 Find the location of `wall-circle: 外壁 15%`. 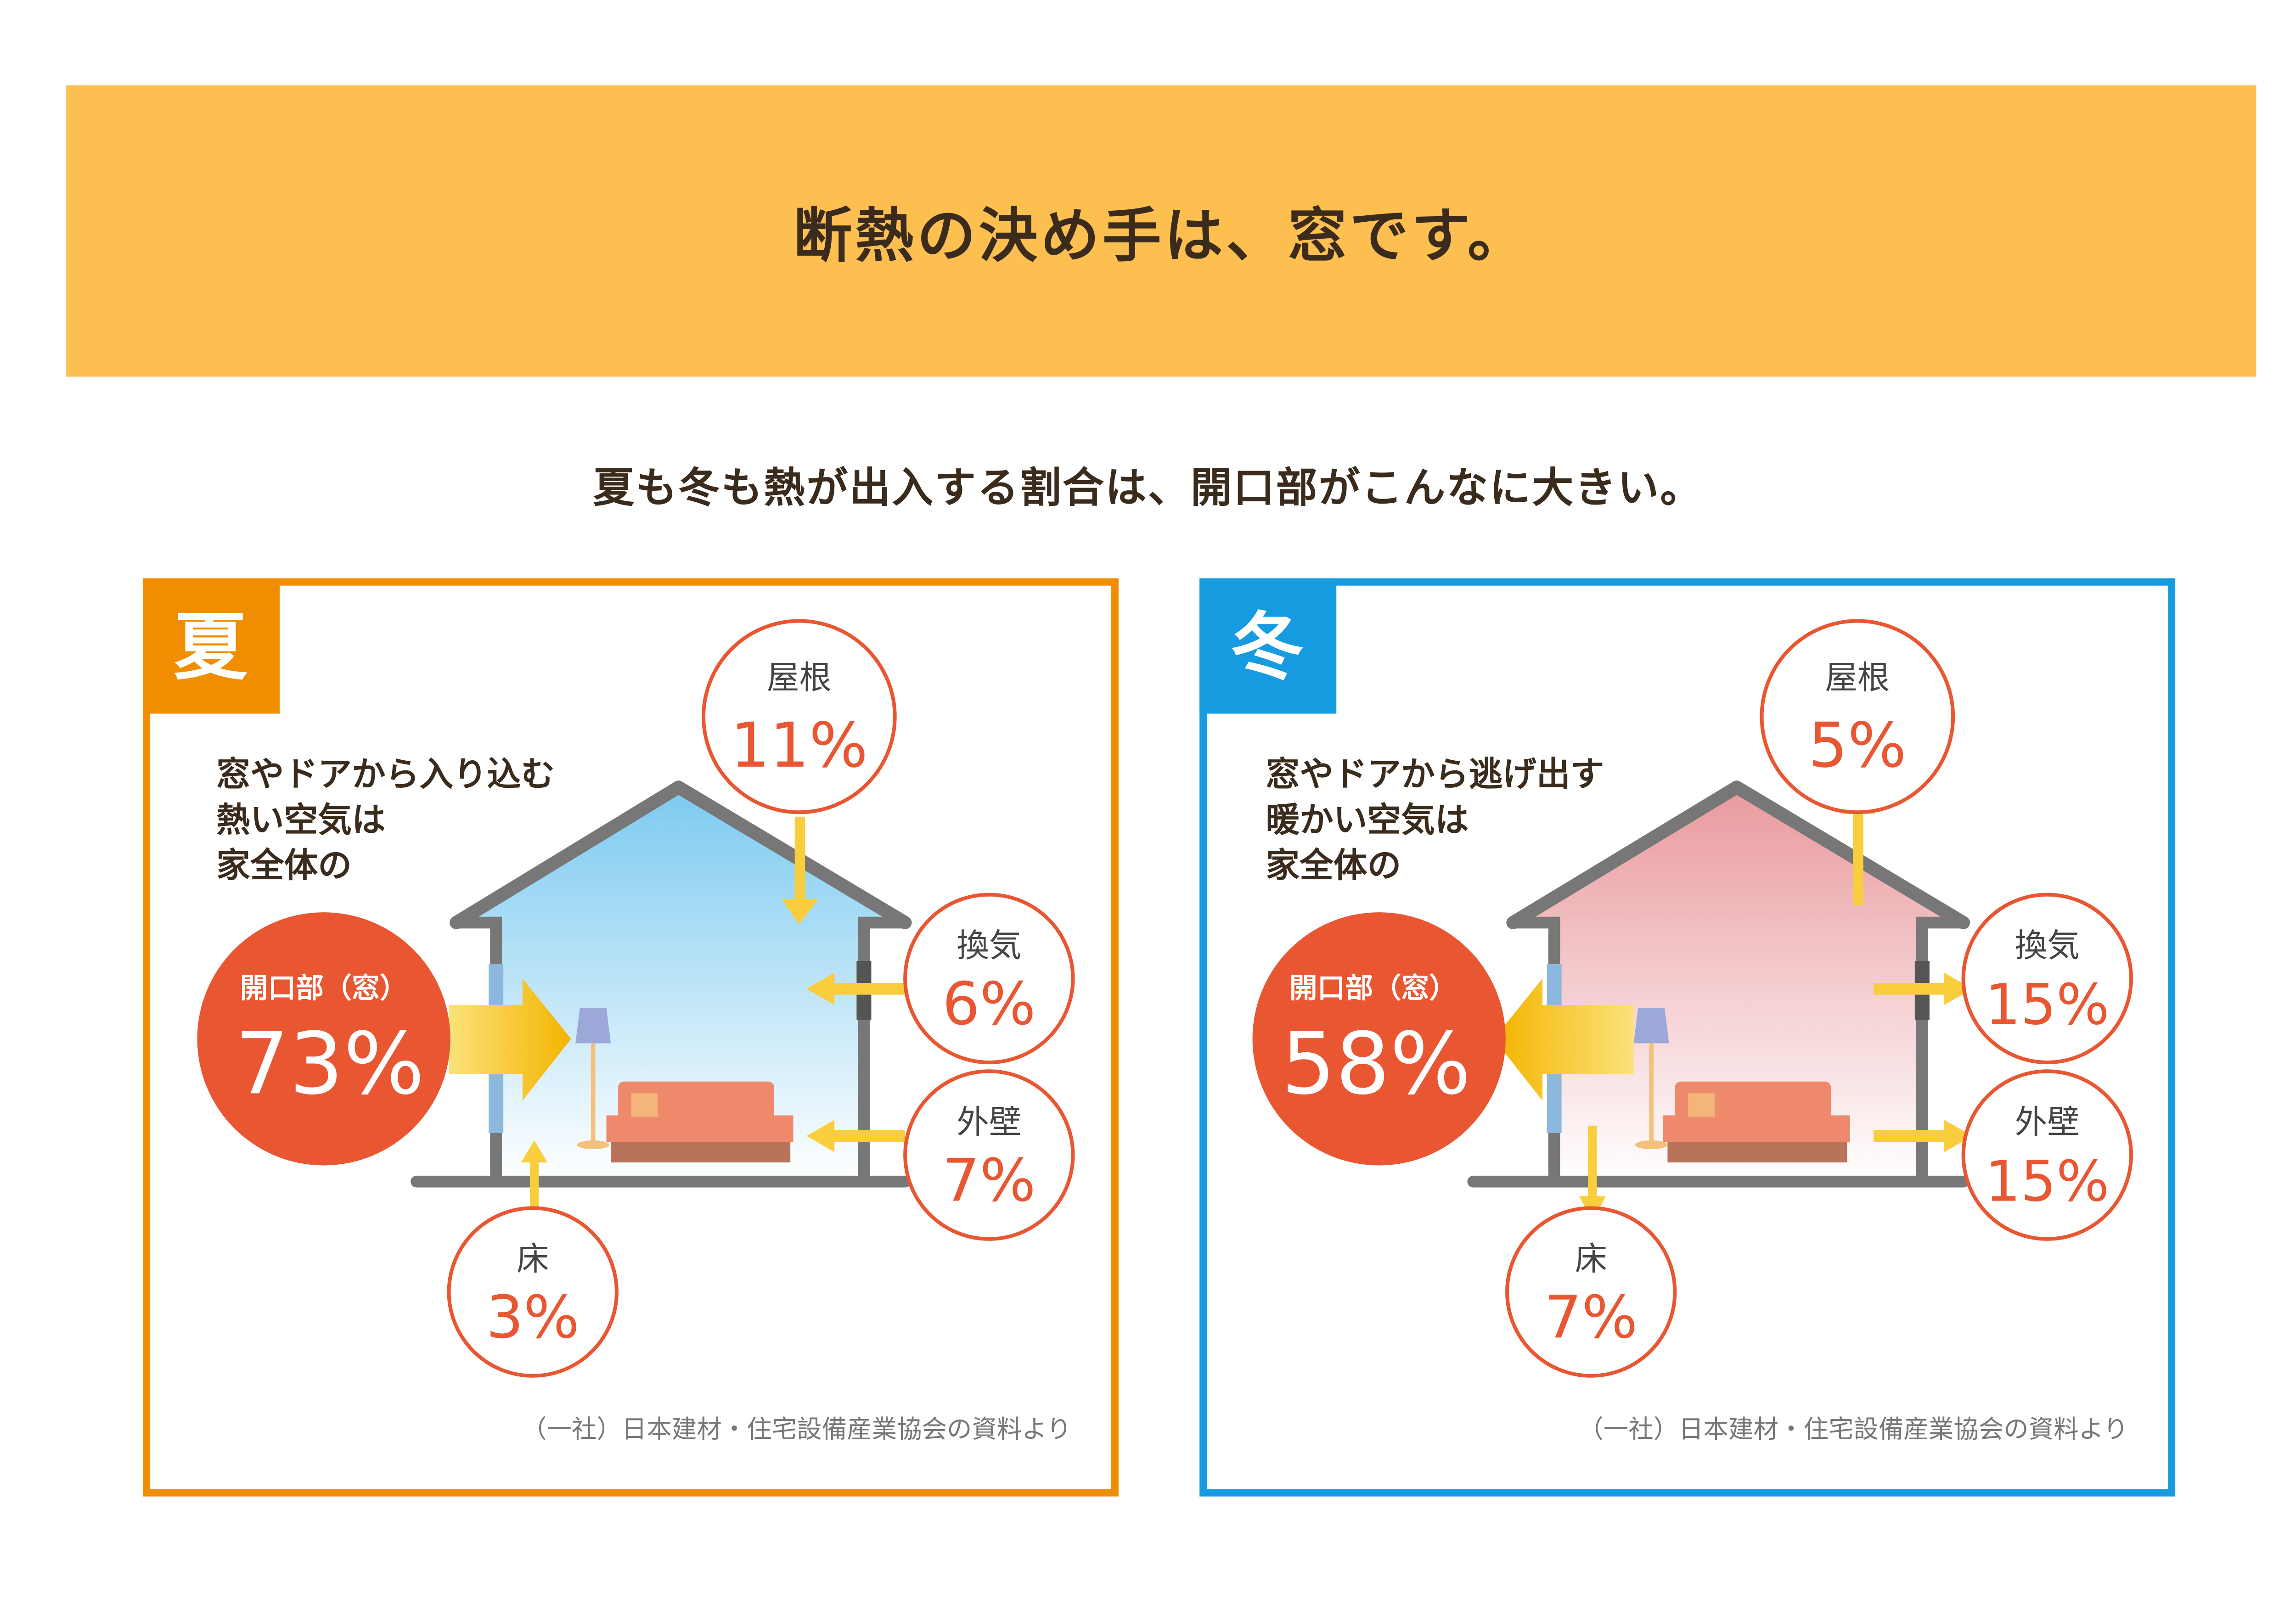

wall-circle: 外壁 15% is located at coordinates (2047, 1155).